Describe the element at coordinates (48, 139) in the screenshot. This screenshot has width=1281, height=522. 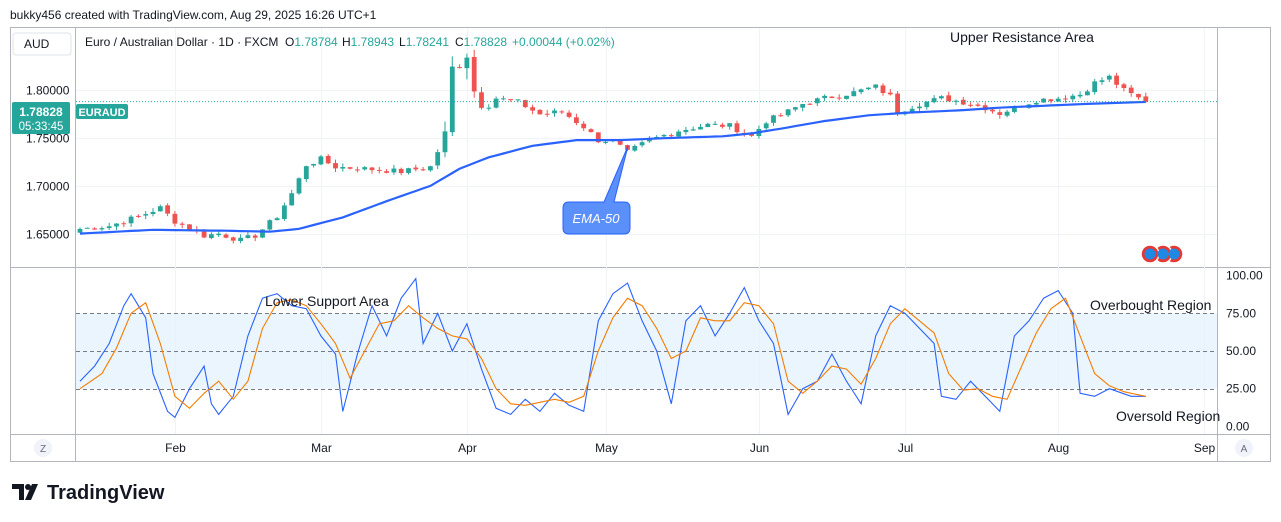
I see `price-axis-label: 1.75000` at that location.